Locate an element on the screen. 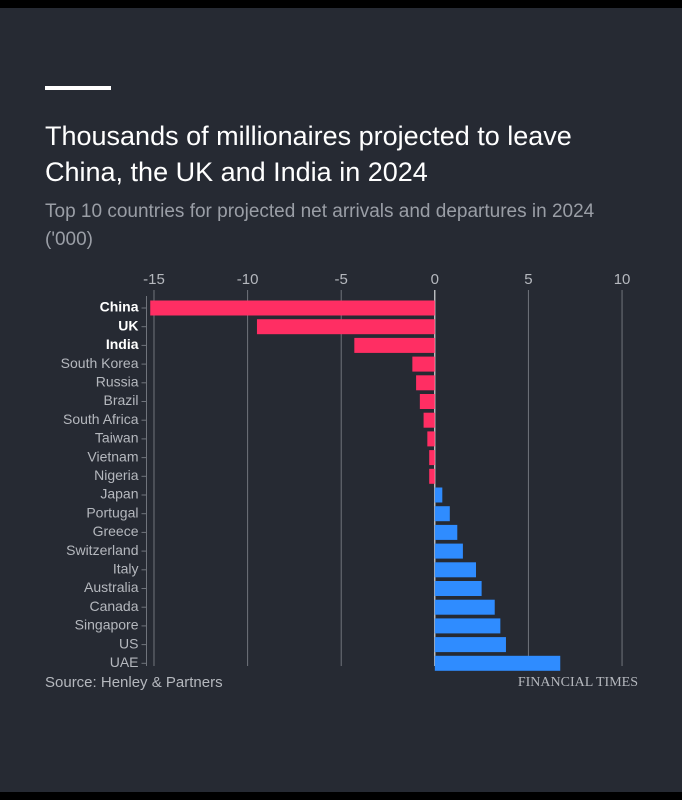  y-tick-label: Japan is located at coordinates (119, 494).